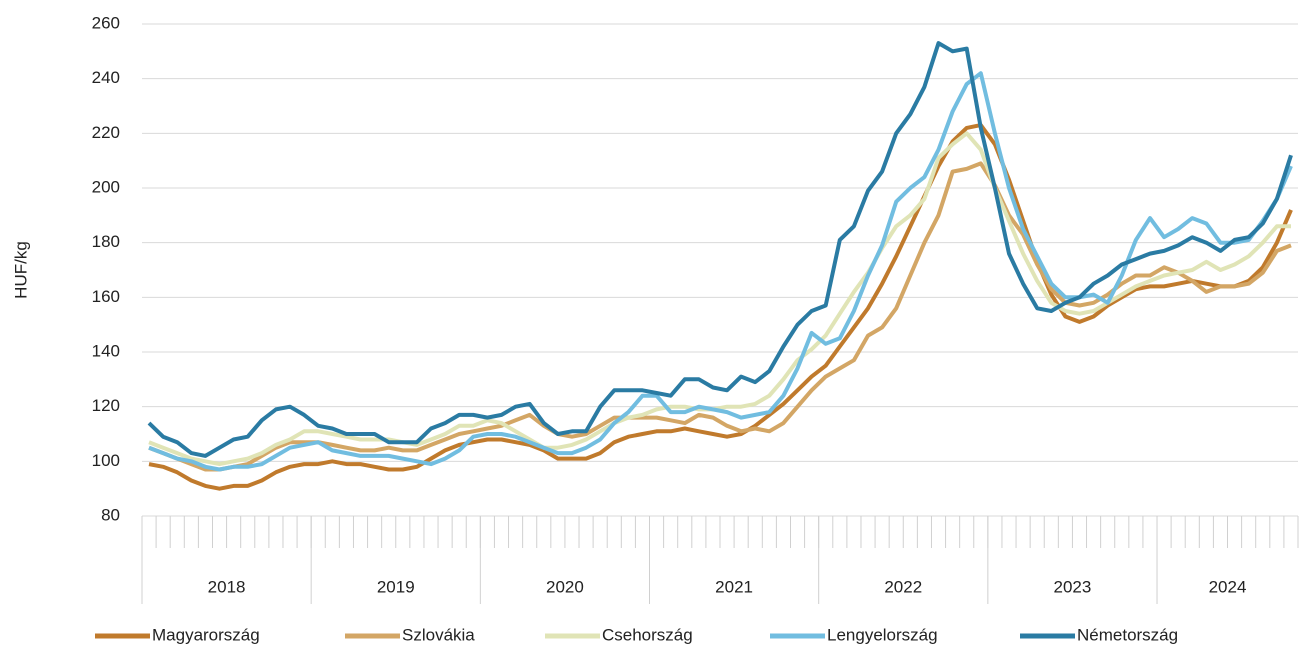 Image resolution: width=1300 pixels, height=650 pixels. I want to click on legend-label: Csehország, so click(647, 634).